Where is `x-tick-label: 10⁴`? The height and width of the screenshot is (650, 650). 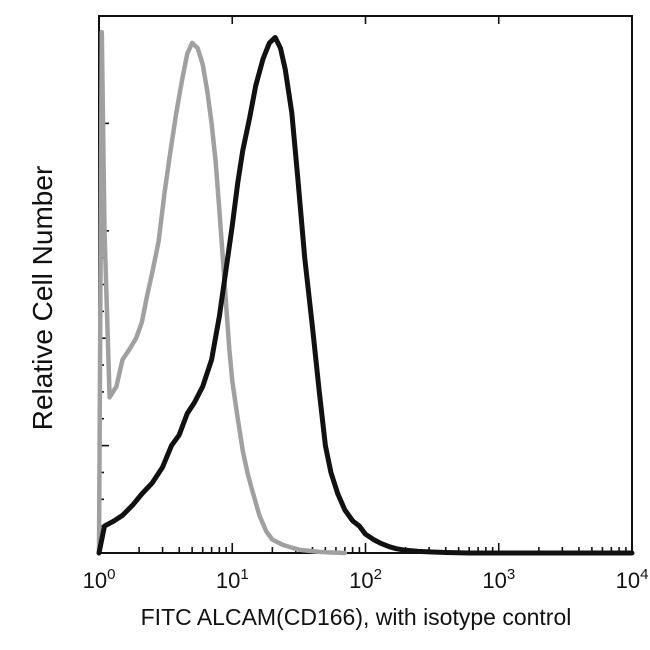 x-tick-label: 10⁴ is located at coordinates (632, 579).